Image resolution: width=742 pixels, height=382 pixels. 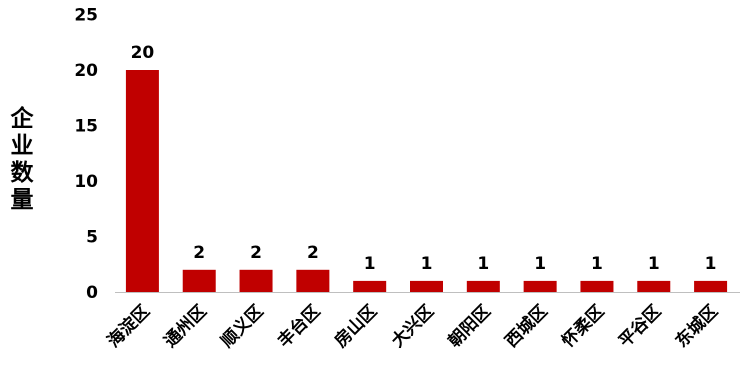 I want to click on category-label: 怀柔区, so click(x=583, y=326).